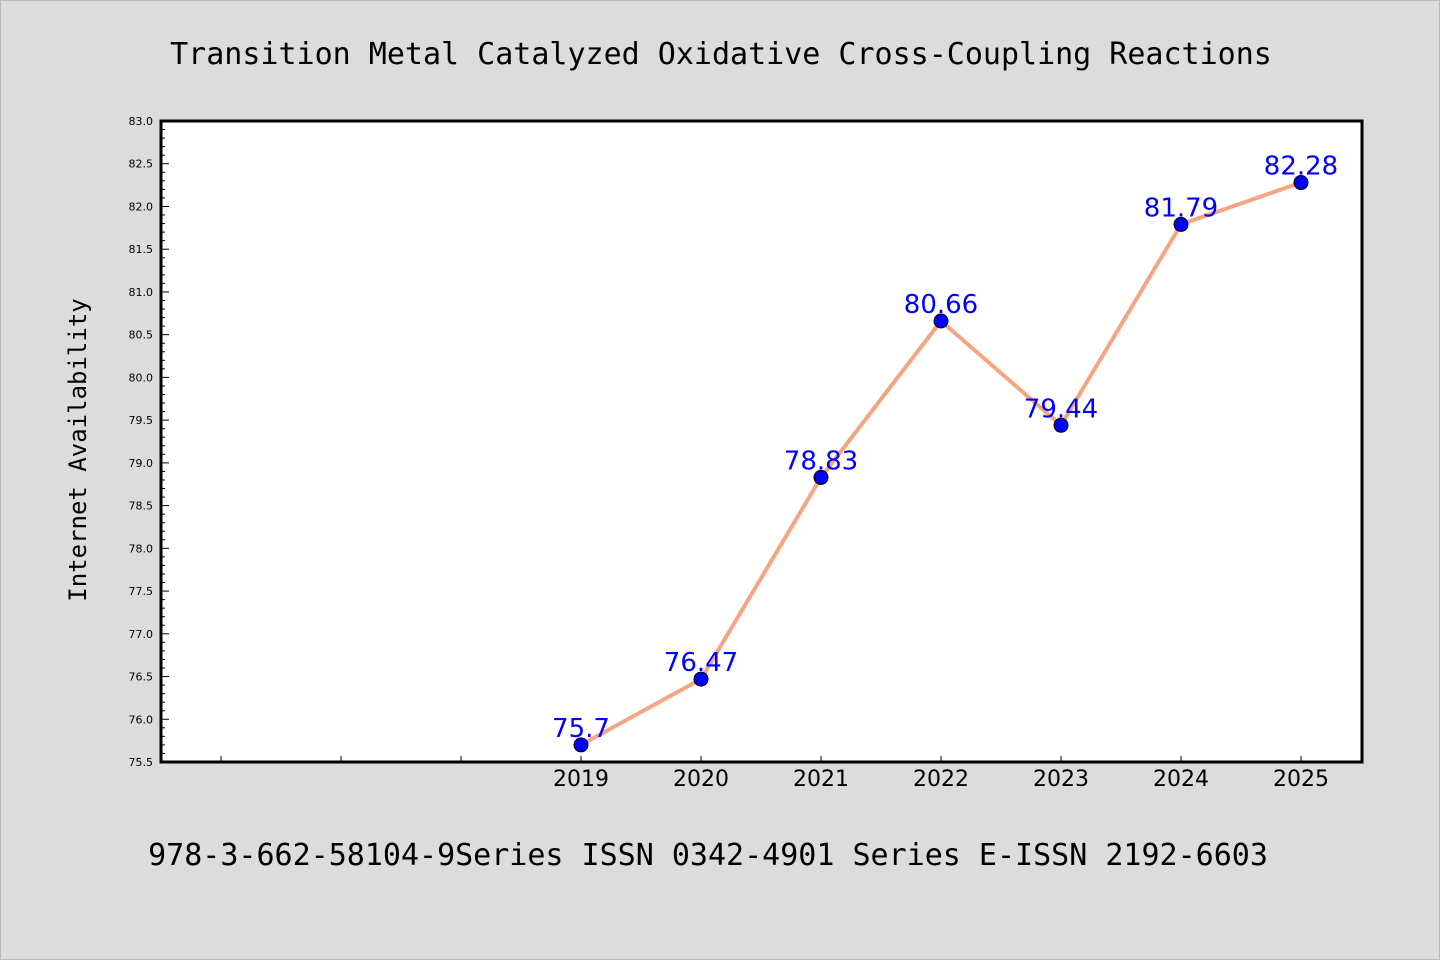  I want to click on y-tick-label: 82.0, so click(141, 206).